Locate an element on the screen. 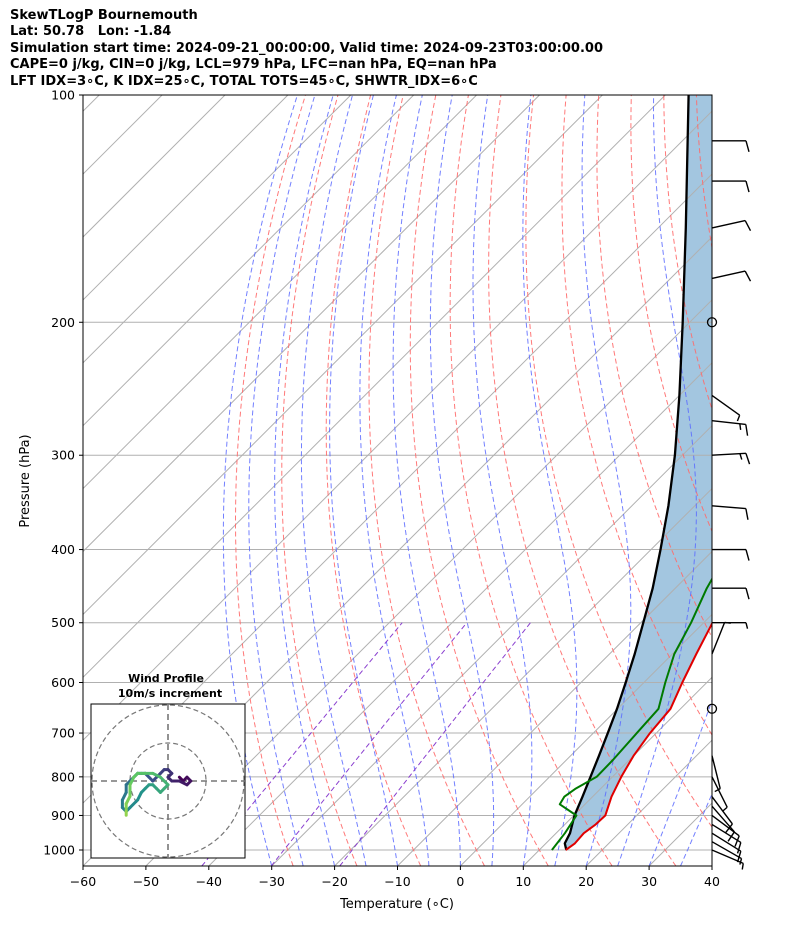  x-tick-label: −40 is located at coordinates (209, 881).